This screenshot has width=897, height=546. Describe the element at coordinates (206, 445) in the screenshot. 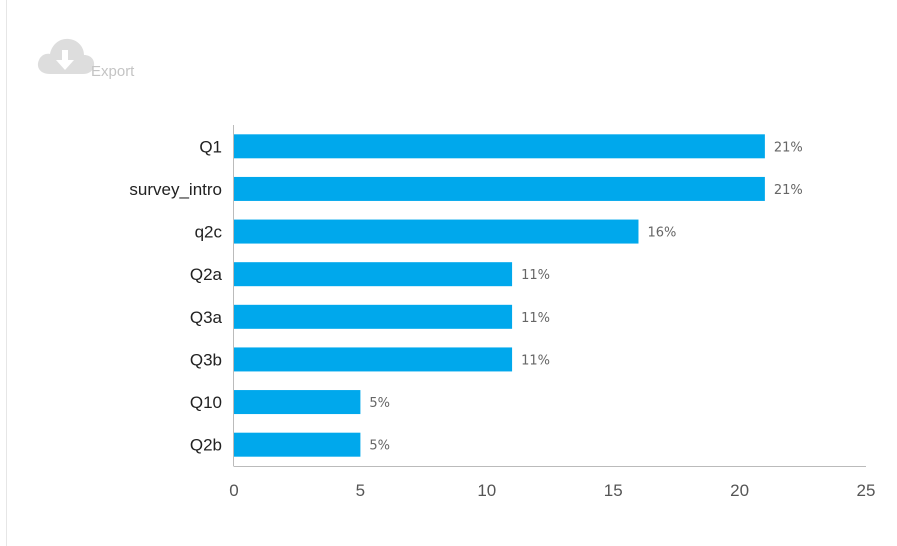

I see `category-label: Q2b` at that location.